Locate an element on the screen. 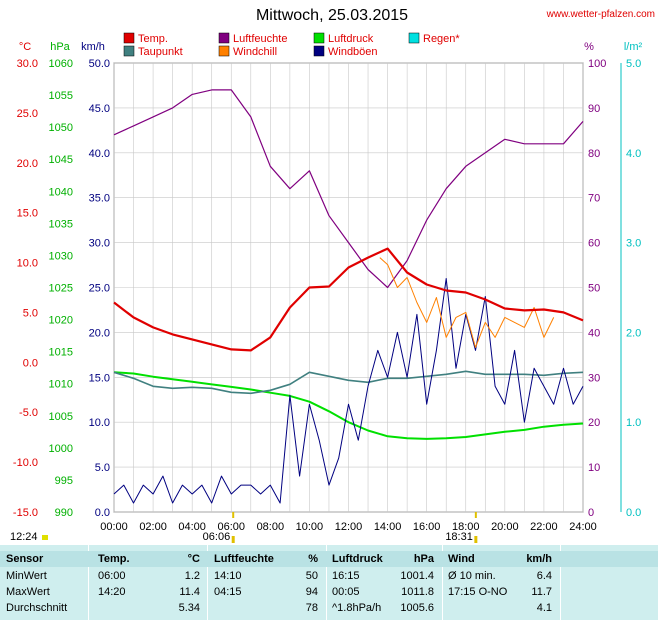 This screenshot has width=658, height=620. x-tick-2: 04:00 is located at coordinates (192, 527).